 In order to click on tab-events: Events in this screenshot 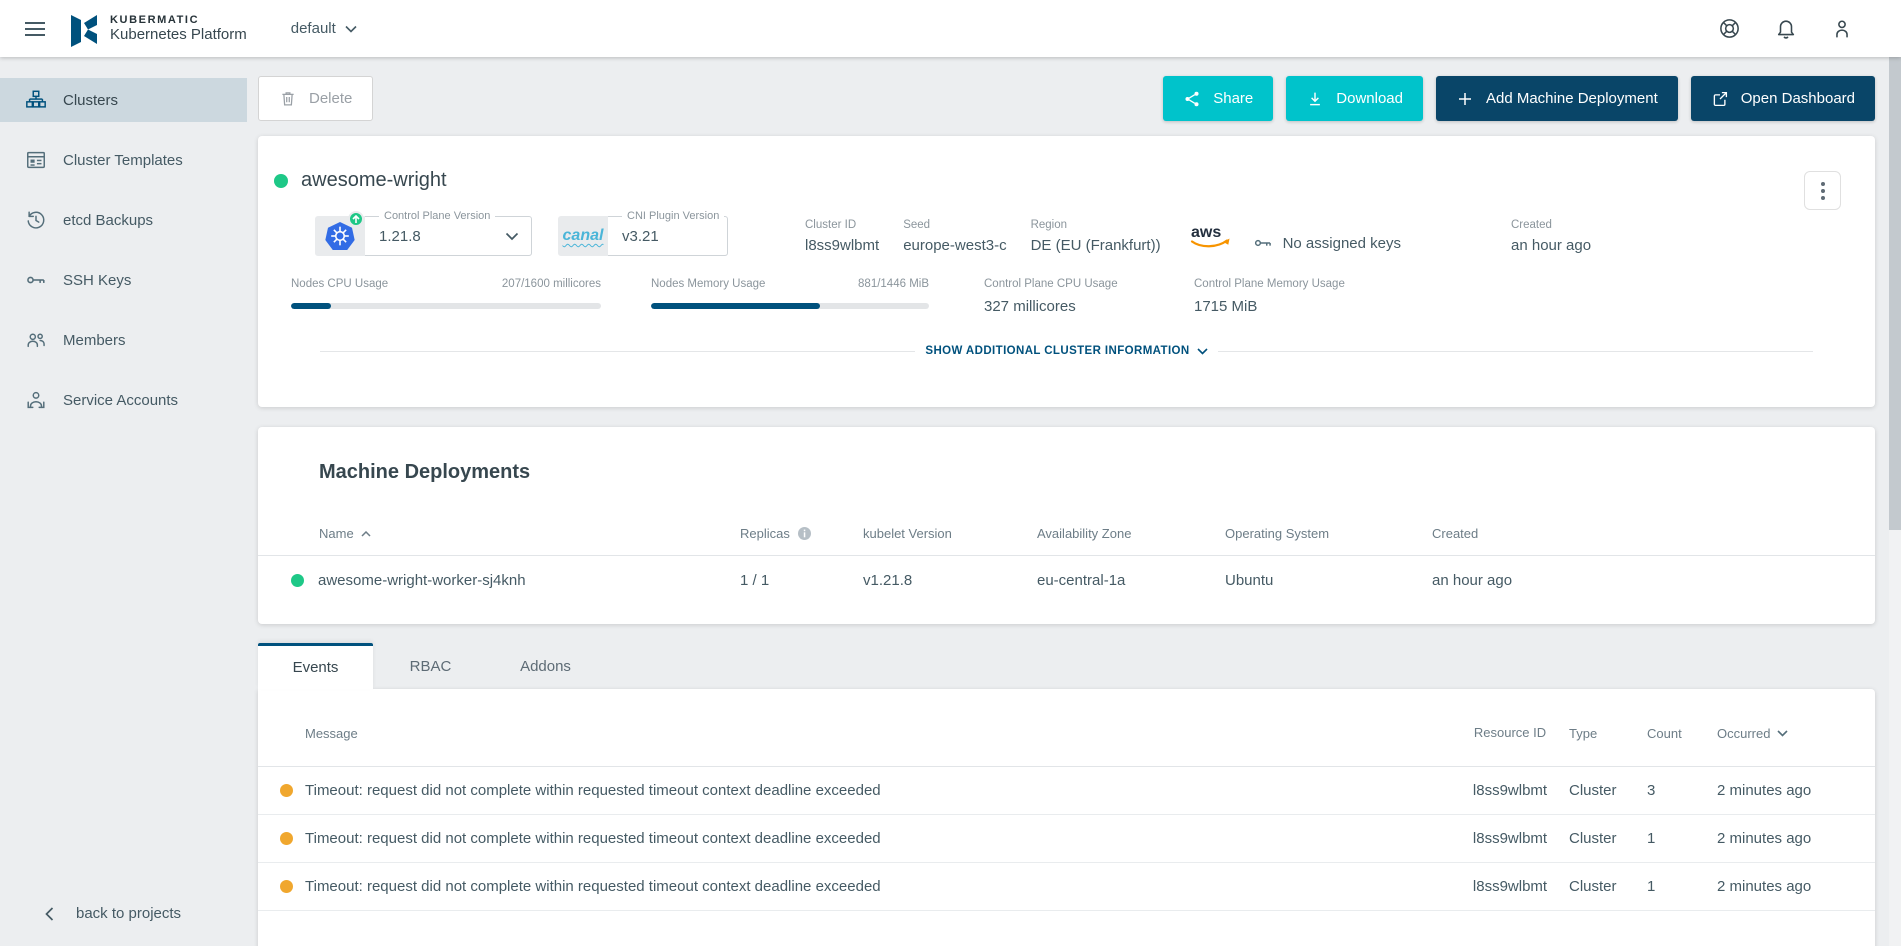, I will do `click(315, 666)`.